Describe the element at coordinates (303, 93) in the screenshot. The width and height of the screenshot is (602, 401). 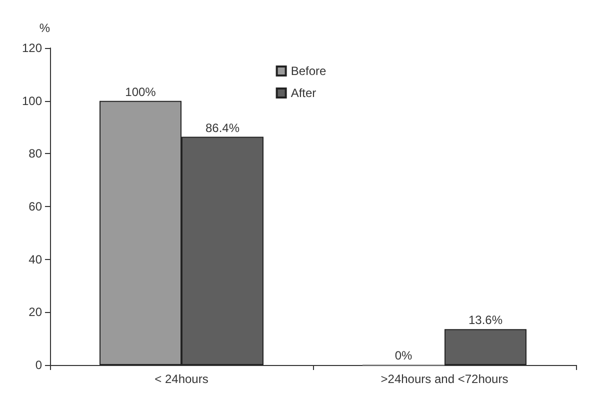
I see `legend-label: After` at that location.